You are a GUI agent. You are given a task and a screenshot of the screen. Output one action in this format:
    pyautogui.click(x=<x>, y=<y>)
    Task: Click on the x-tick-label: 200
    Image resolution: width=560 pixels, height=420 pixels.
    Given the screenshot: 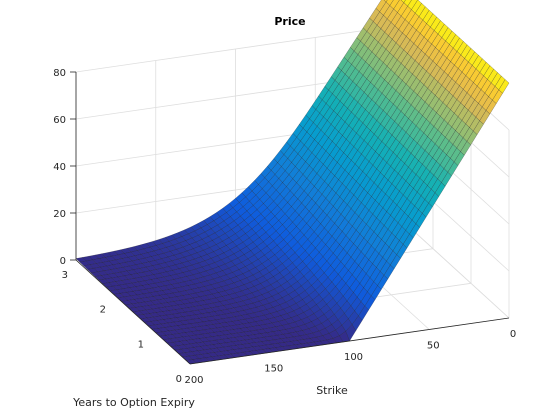 What is the action you would take?
    pyautogui.click(x=193, y=380)
    